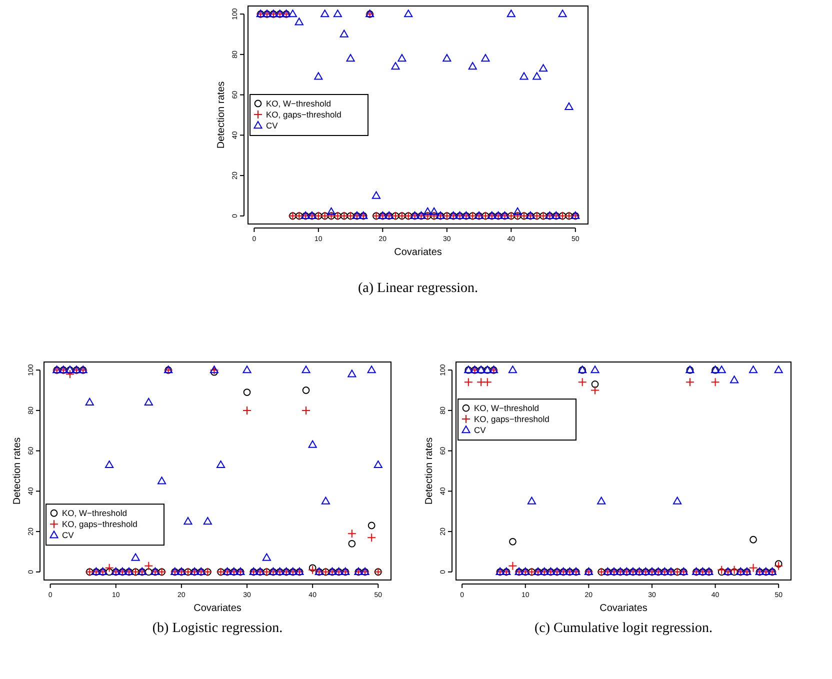  Describe the element at coordinates (418, 288) in the screenshot. I see `text: (a) Linear regression.` at that location.